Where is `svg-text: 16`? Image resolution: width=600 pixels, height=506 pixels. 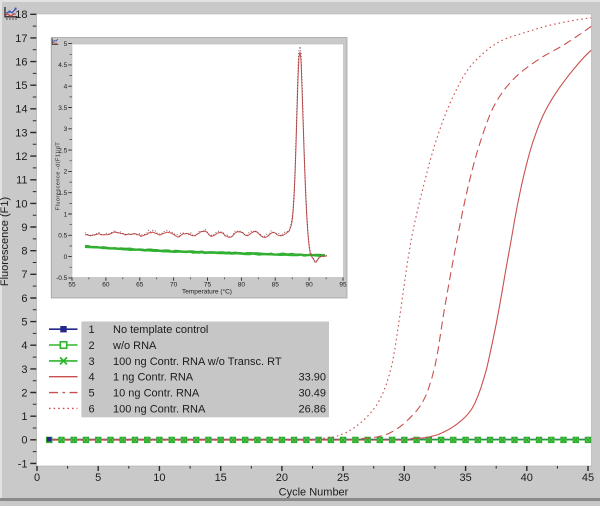 svg-text: 16 is located at coordinates (21, 63).